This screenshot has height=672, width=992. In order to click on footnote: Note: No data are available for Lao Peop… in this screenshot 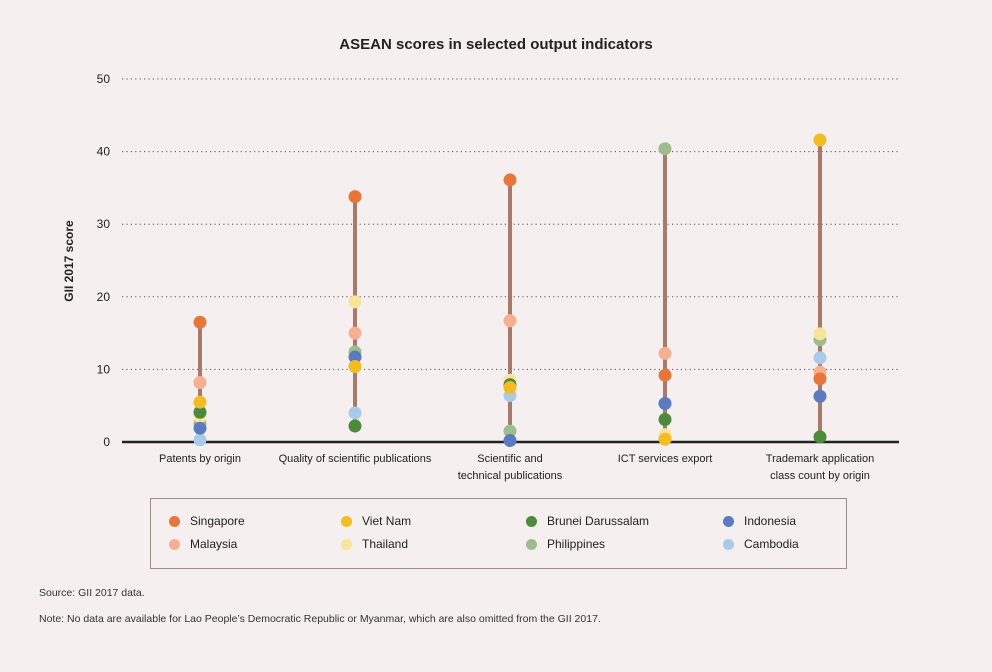, I will do `click(320, 619)`.